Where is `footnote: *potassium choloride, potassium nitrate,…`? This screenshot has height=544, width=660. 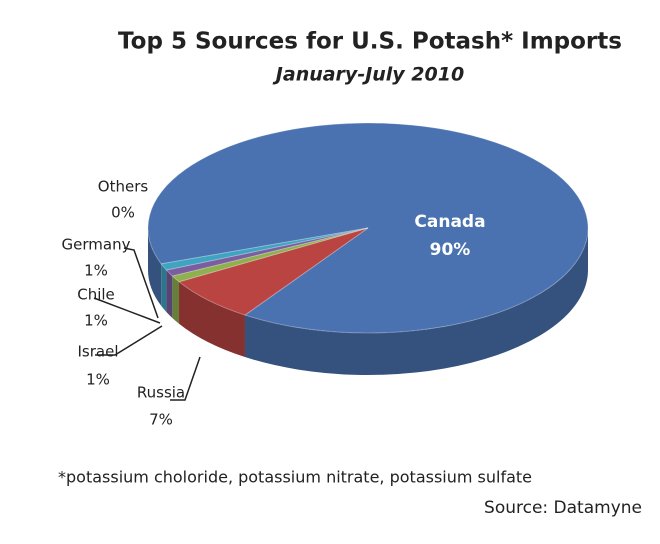
footnote: *potassium choloride, potassium nitrate,… is located at coordinates (295, 477).